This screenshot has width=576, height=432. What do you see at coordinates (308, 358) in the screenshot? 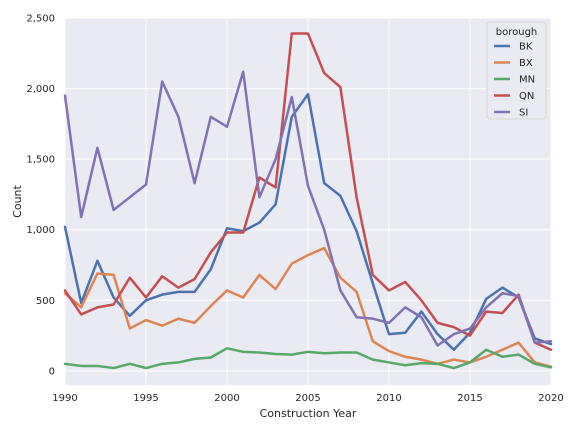
I see `series-line-mn` at bounding box center [308, 358].